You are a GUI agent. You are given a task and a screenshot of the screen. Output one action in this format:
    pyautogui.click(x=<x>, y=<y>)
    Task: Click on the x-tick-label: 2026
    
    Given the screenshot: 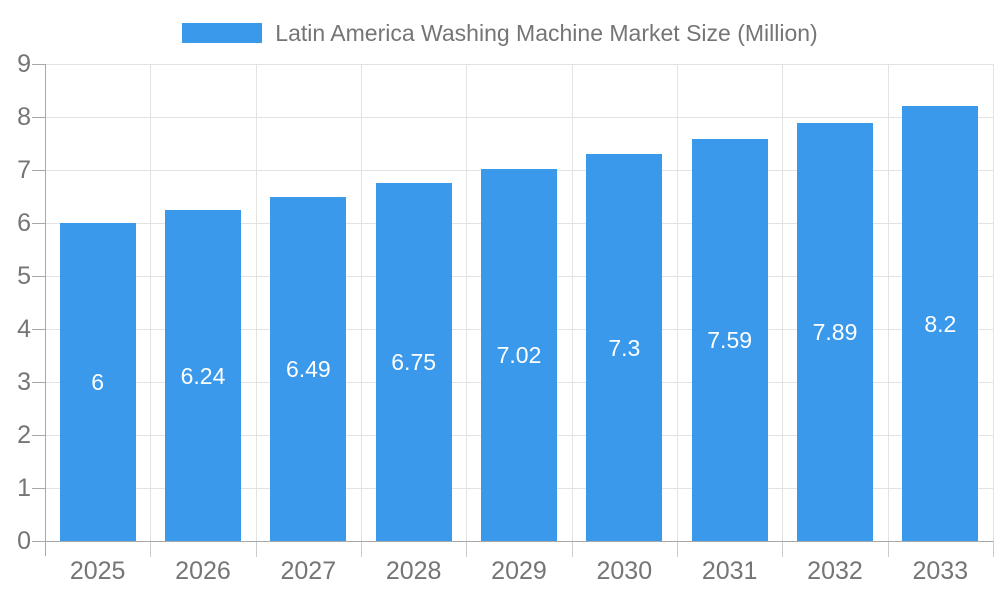 What is the action you would take?
    pyautogui.click(x=203, y=571)
    